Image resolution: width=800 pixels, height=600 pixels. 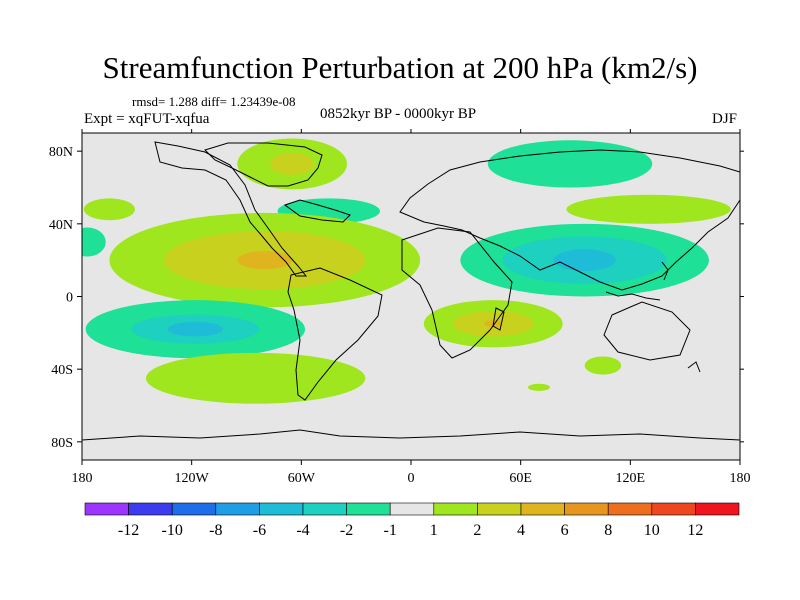 I want to click on colorbar-label-11: 8, so click(x=608, y=530).